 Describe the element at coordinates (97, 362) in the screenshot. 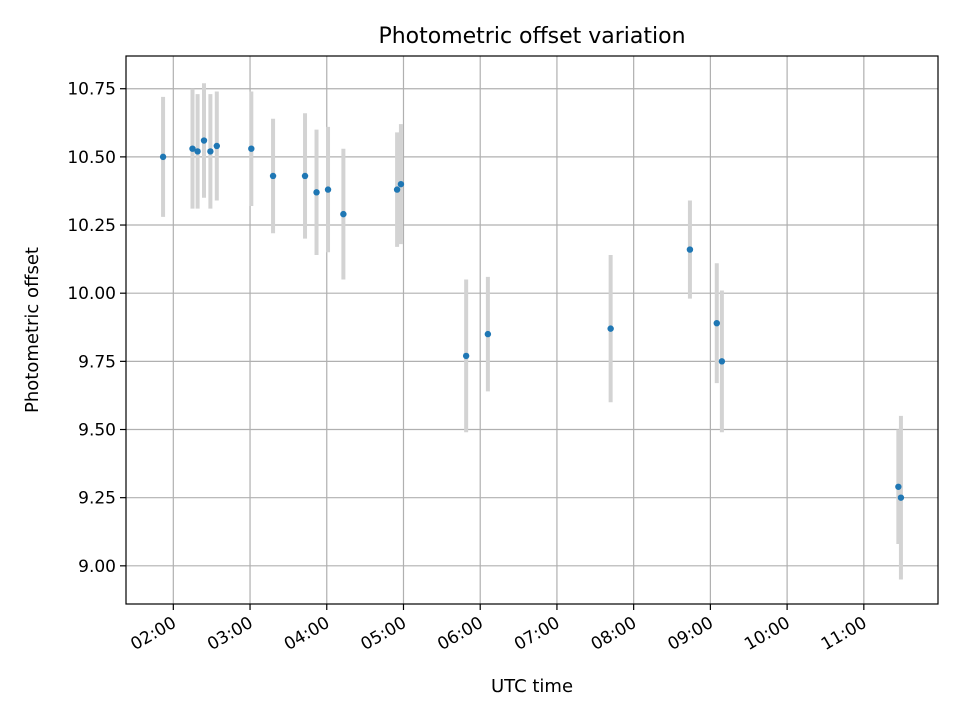

I see `y-tick-label: 9.75` at that location.